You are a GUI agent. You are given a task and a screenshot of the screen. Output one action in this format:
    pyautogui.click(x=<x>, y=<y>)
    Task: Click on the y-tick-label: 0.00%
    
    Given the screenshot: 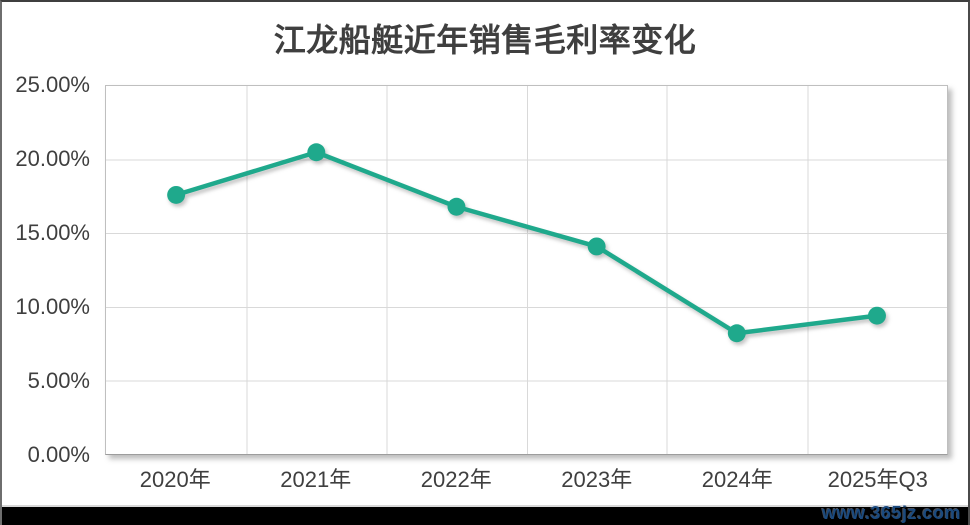 What is the action you would take?
    pyautogui.click(x=58, y=454)
    